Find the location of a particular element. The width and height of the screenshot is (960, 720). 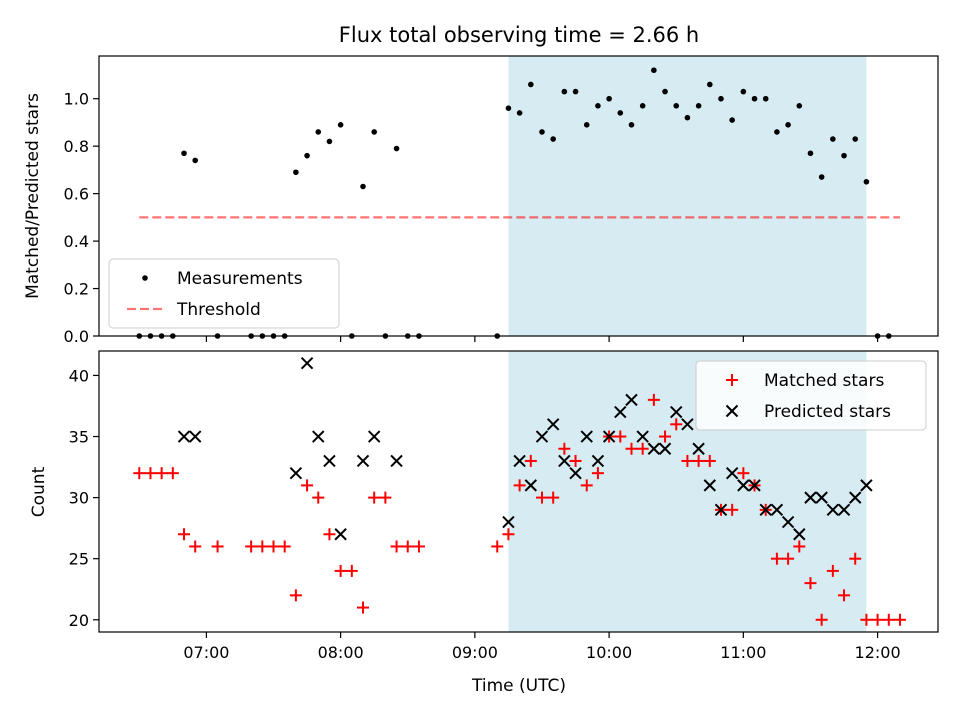

top-y-axis-label: Matched/Predicted stars is located at coordinates (33, 196).